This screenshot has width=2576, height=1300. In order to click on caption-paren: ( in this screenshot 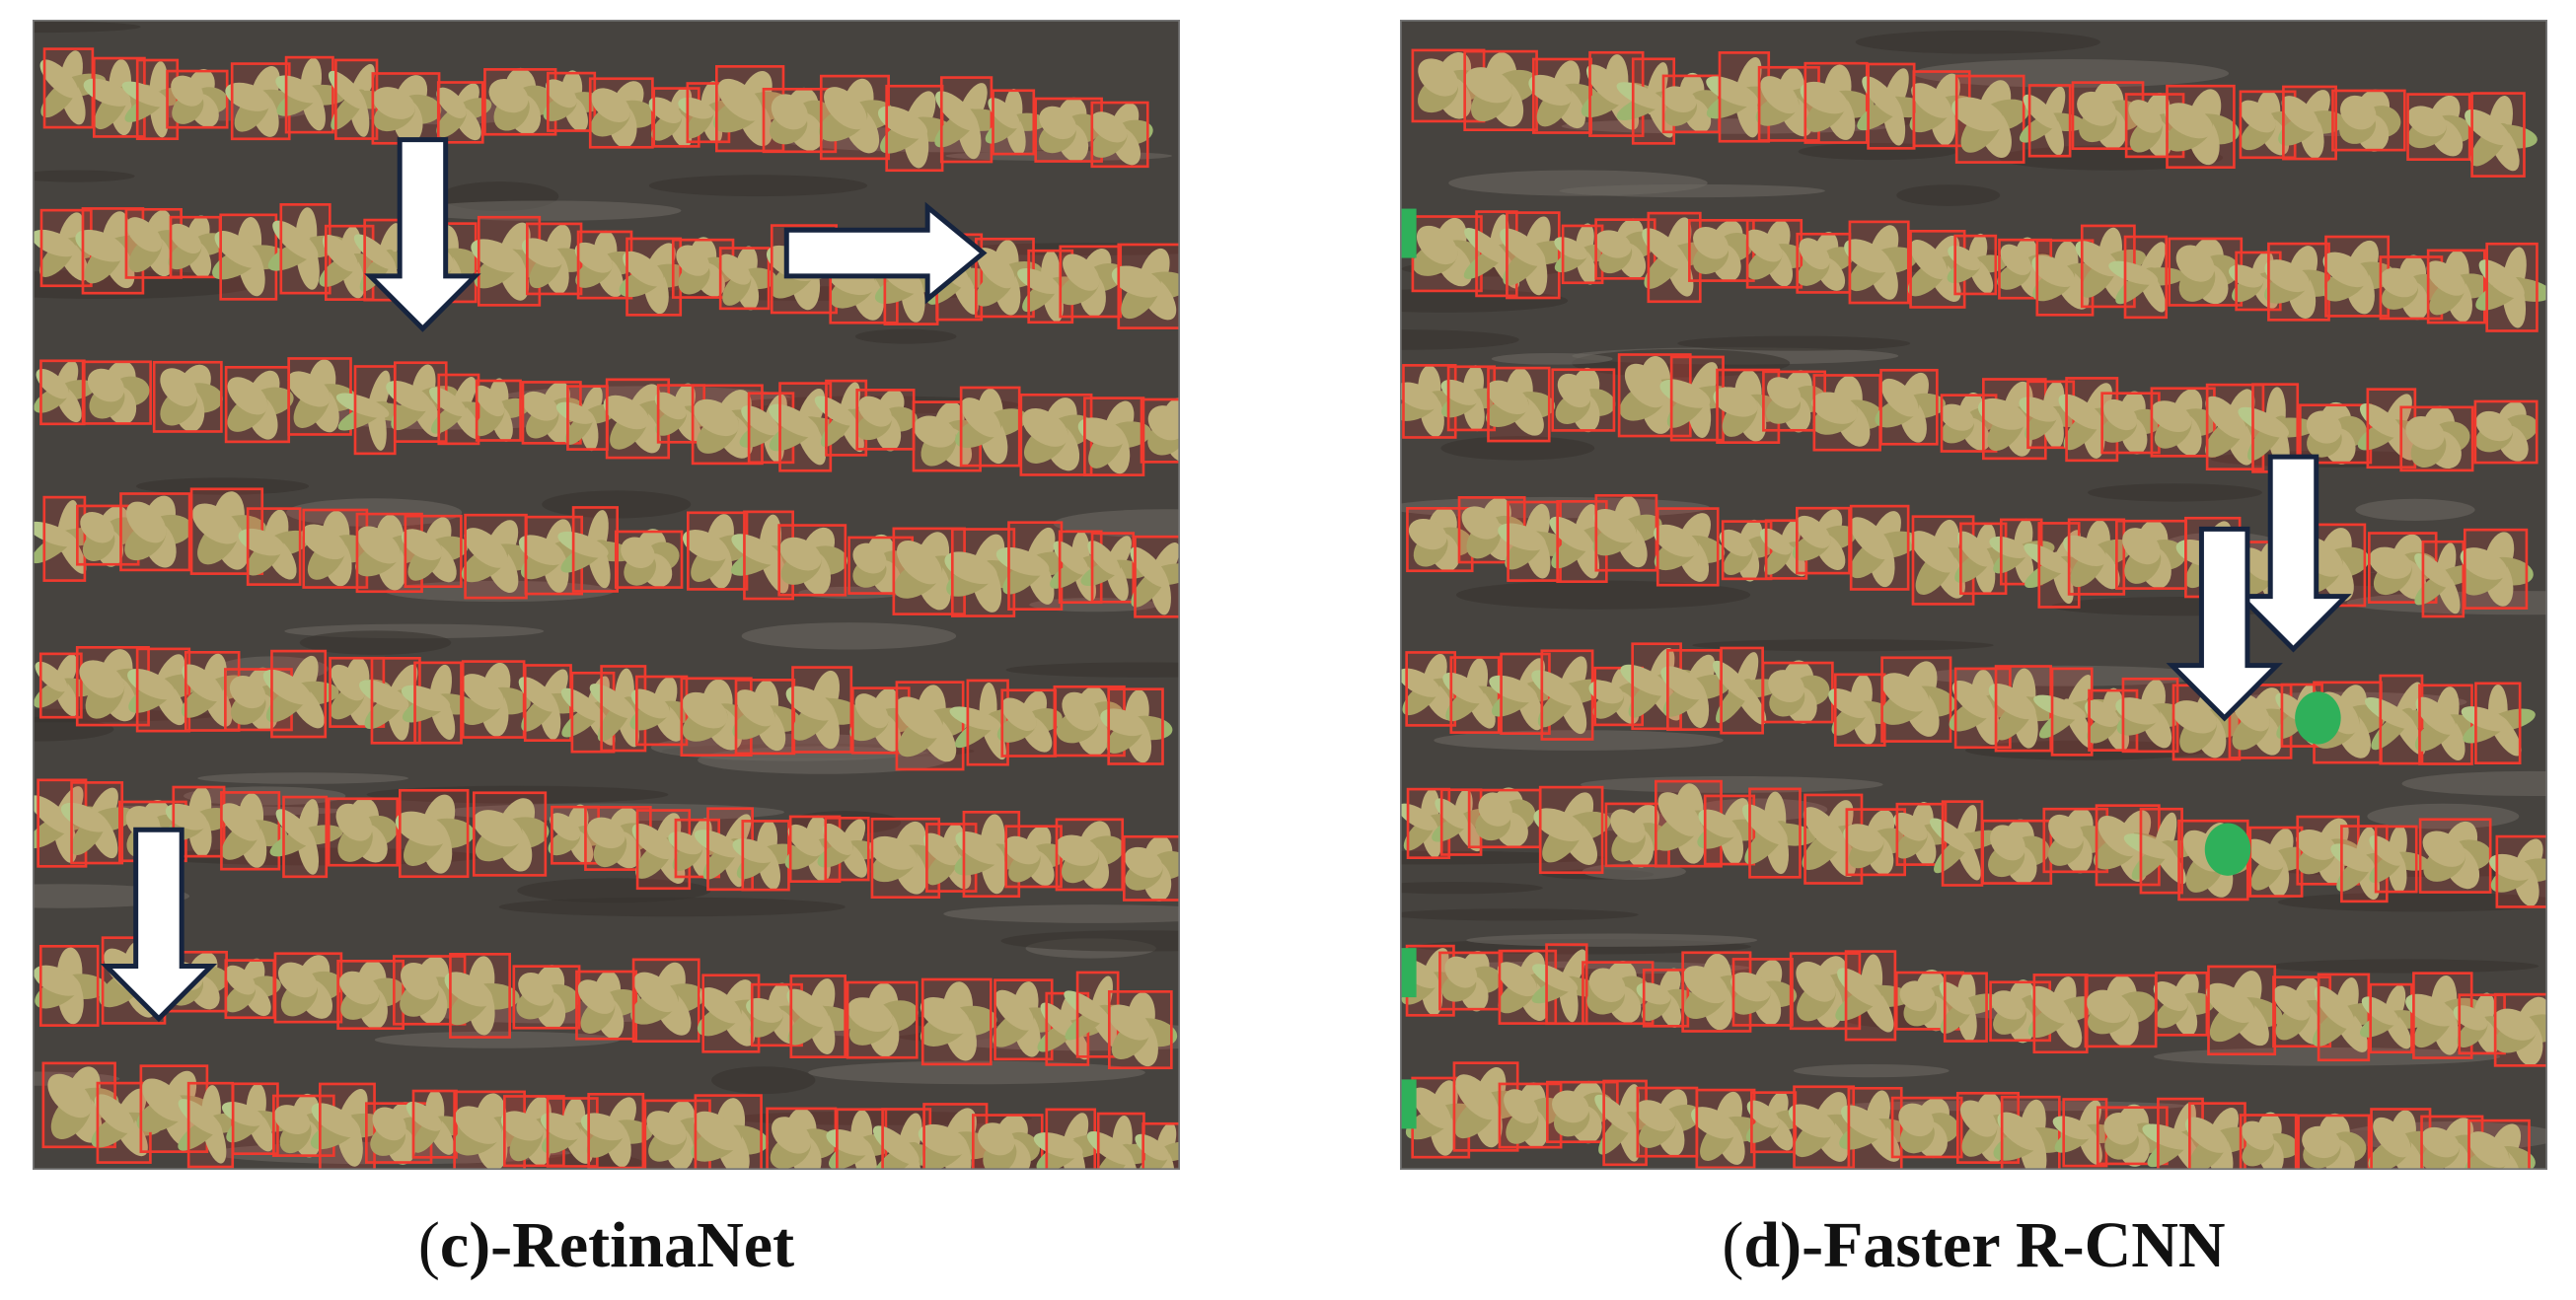, I will do `click(1733, 1245)`.